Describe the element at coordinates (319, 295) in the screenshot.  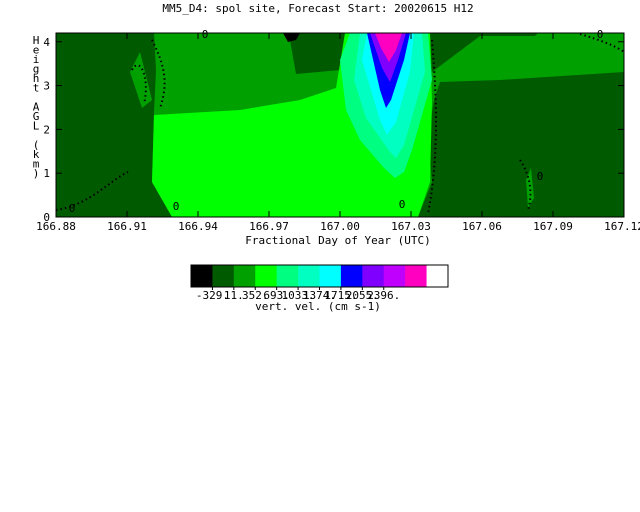
I see `colorbar-tick-label: 1374.` at that location.